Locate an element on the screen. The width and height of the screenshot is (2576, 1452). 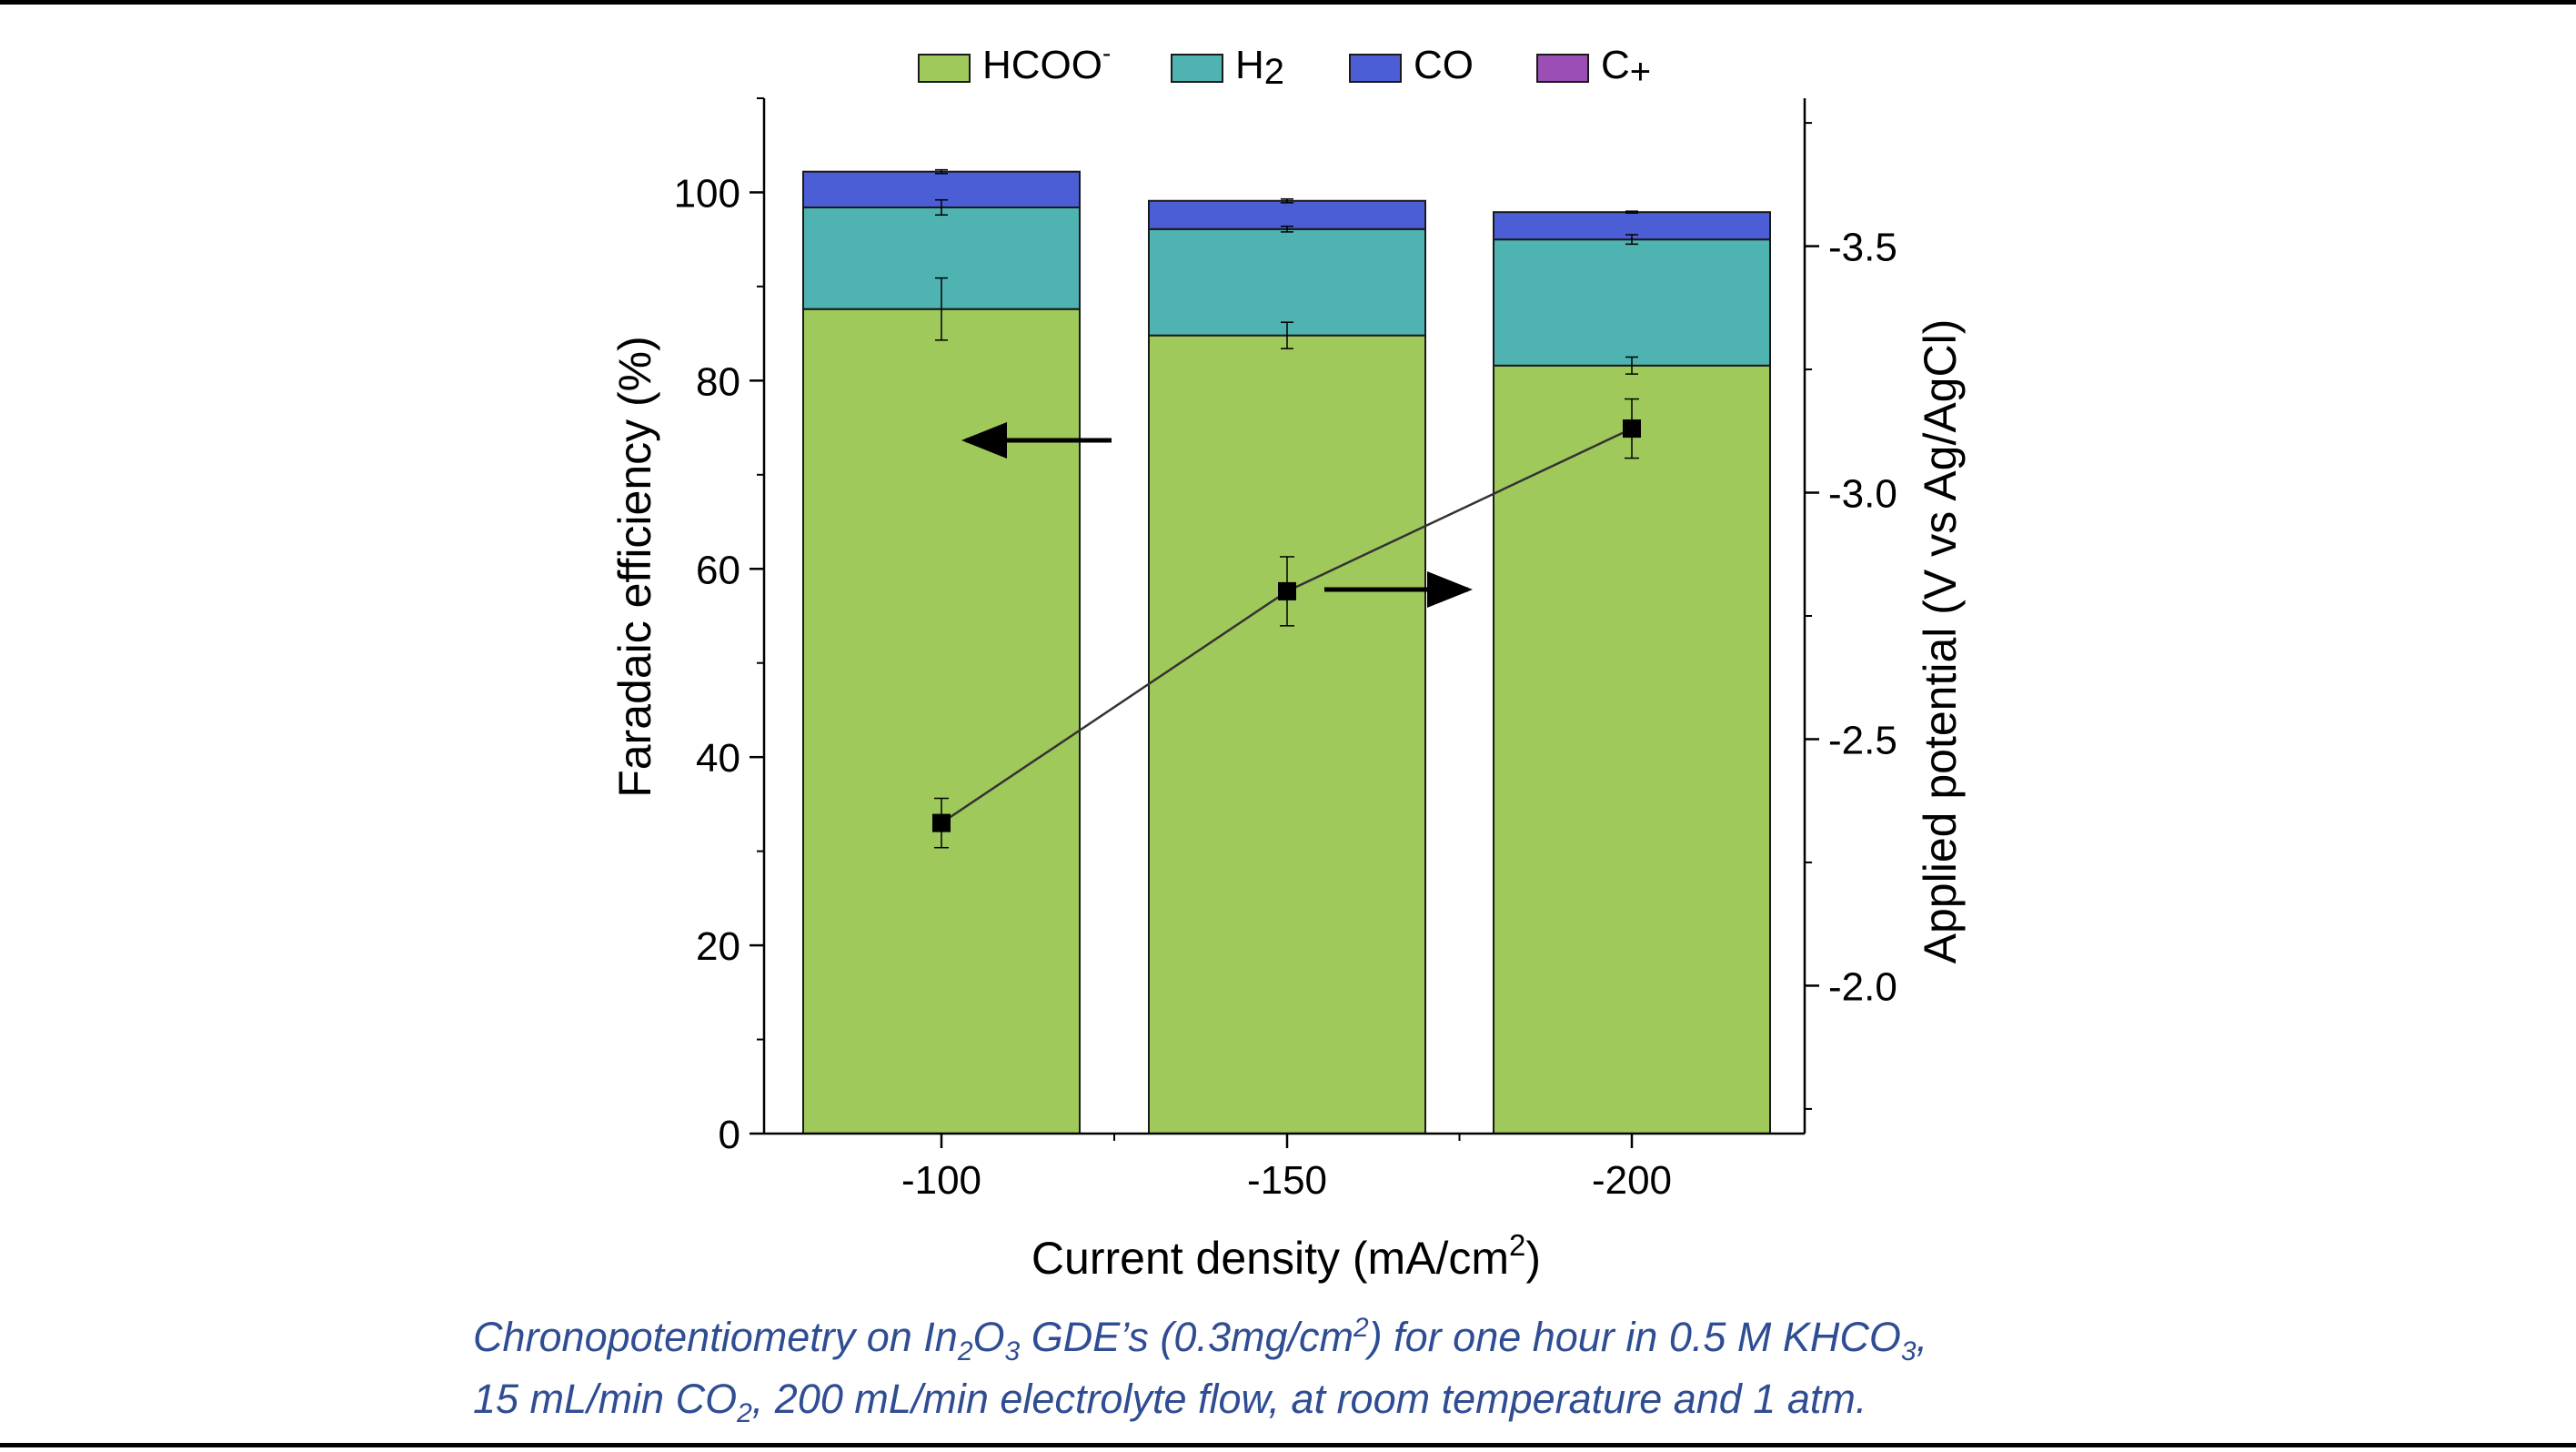
potential-series is located at coordinates (1286, 623).